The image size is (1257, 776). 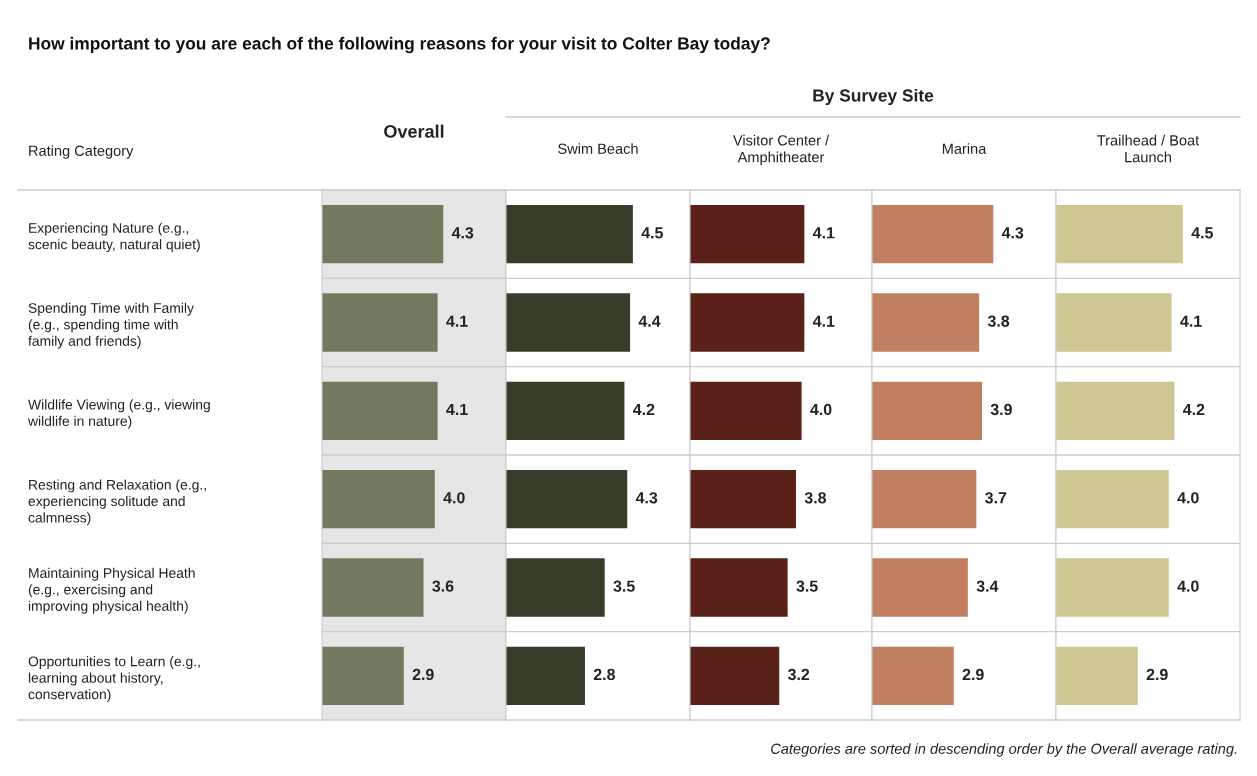 What do you see at coordinates (111, 325) in the screenshot?
I see `y-tick-label: Spending Time with Family (e.g., spending time with family and friends)` at bounding box center [111, 325].